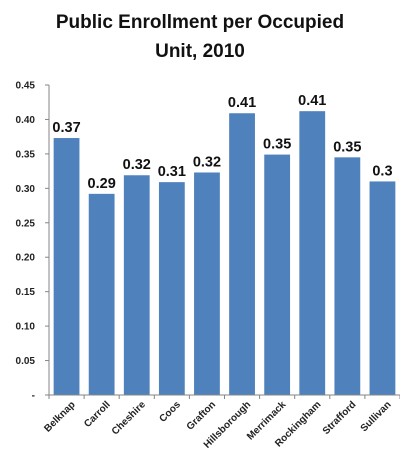 The height and width of the screenshot is (462, 400). I want to click on bar-grafton, so click(207, 283).